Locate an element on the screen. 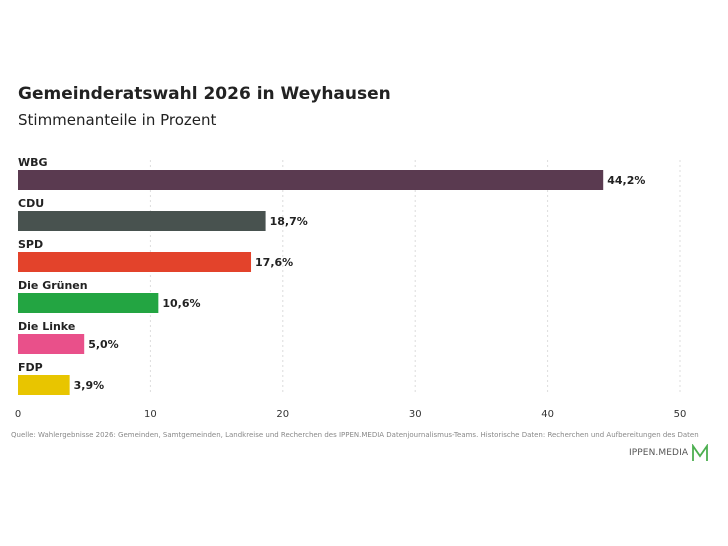 This screenshot has height=546, width=728. x-tick-label: 20 is located at coordinates (282, 414).